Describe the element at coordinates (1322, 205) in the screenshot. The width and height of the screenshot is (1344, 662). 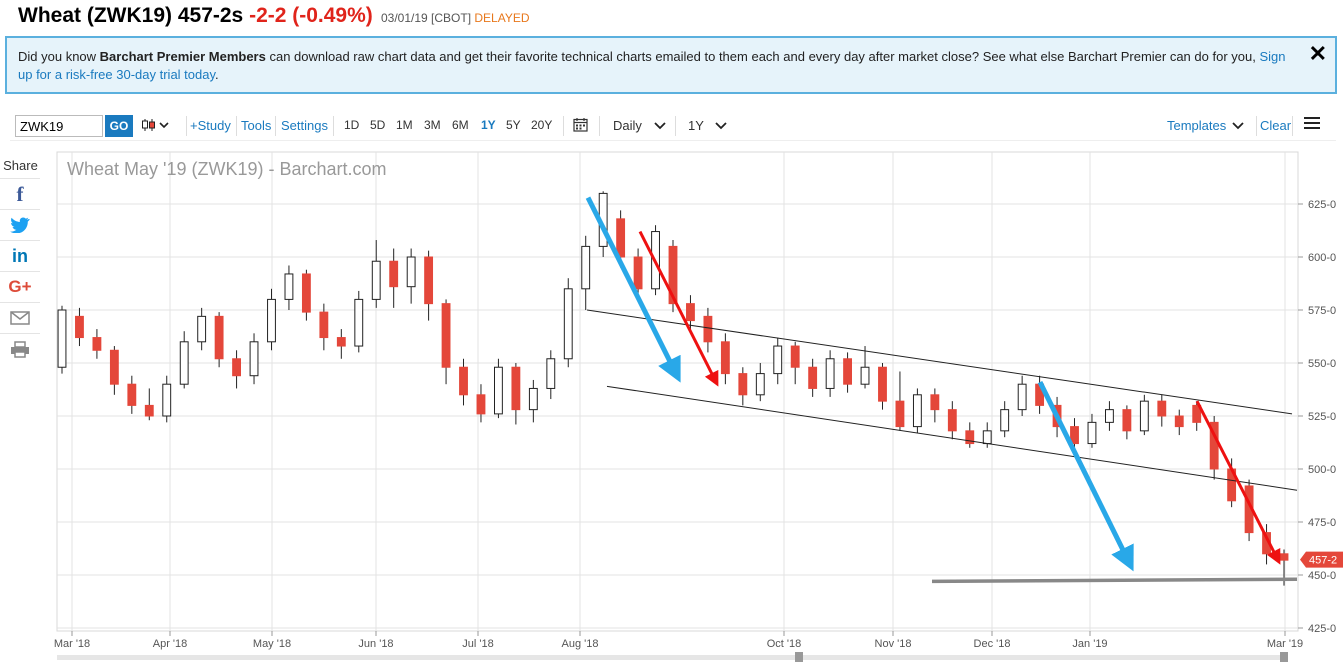
I see `y-tick-label: 625-0` at that location.